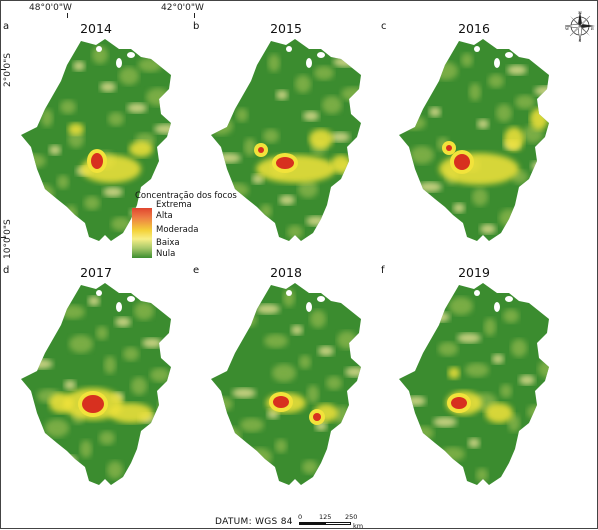  Describe the element at coordinates (567, 28) in the screenshot. I see `compass-label-w: W` at that location.